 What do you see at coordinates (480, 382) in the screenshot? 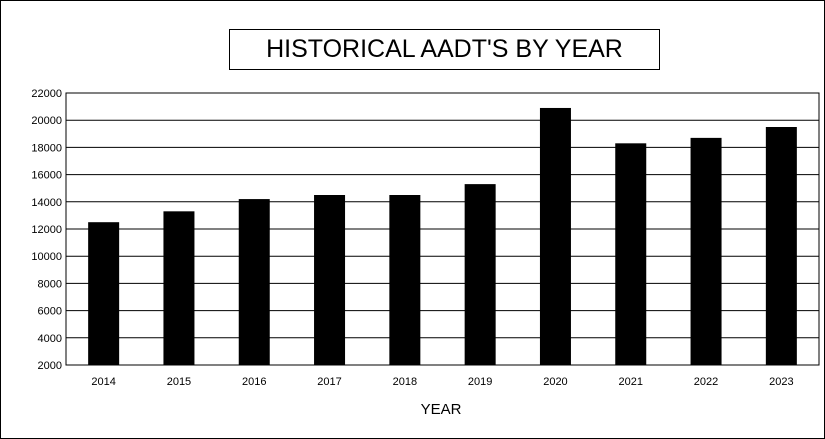
I see `x-tick-label: 2019` at bounding box center [480, 382].